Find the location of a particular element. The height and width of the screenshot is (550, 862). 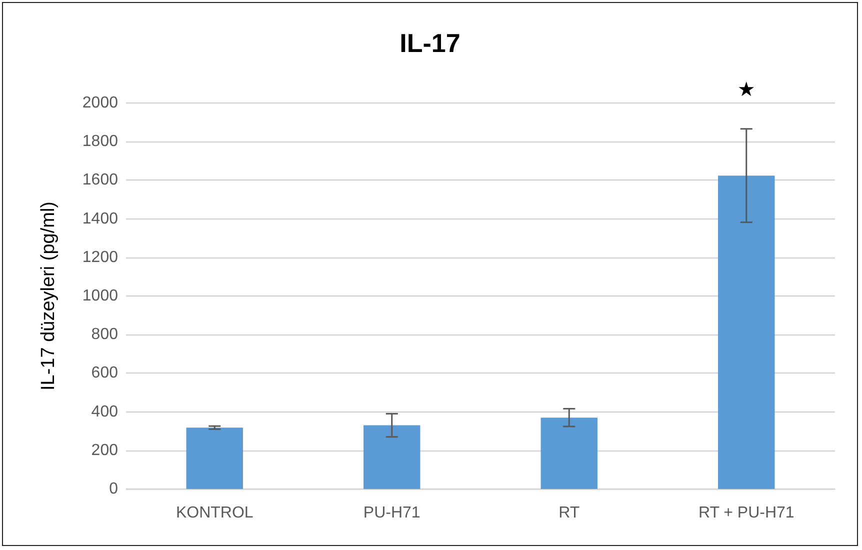

y-tick-label: 600 is located at coordinates (104, 373).